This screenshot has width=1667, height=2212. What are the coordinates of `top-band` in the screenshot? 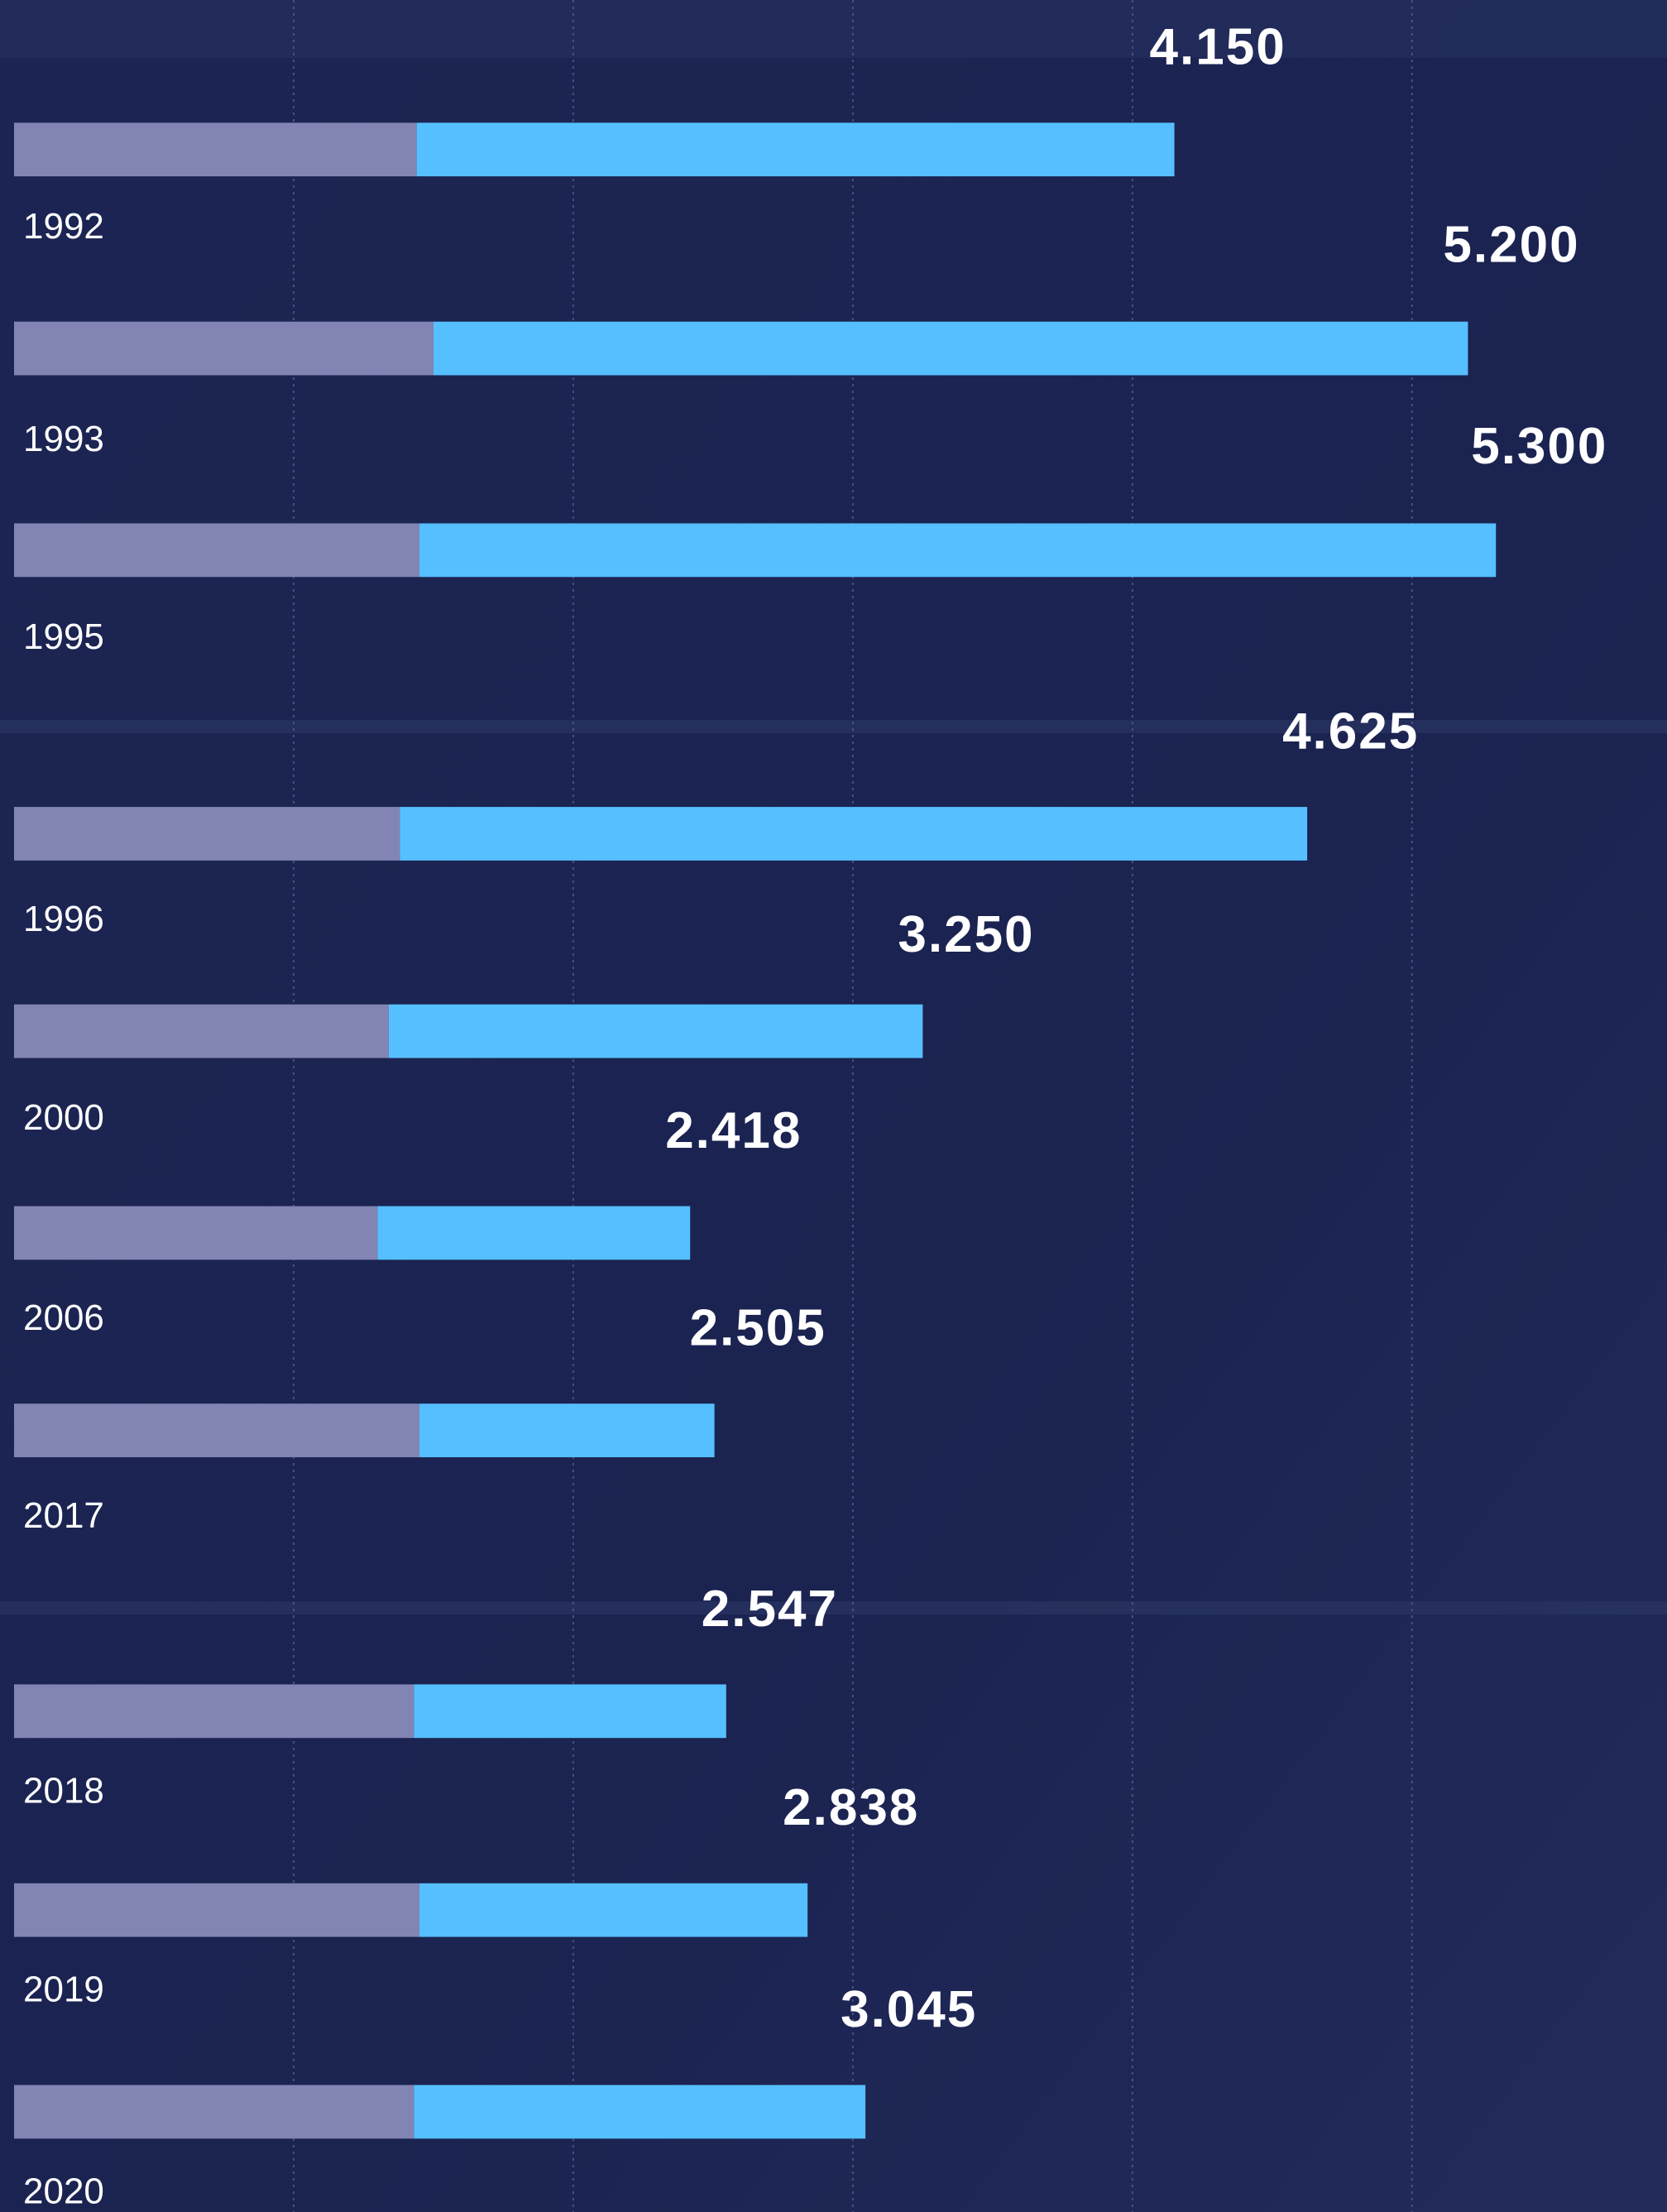 It's located at (833, 29).